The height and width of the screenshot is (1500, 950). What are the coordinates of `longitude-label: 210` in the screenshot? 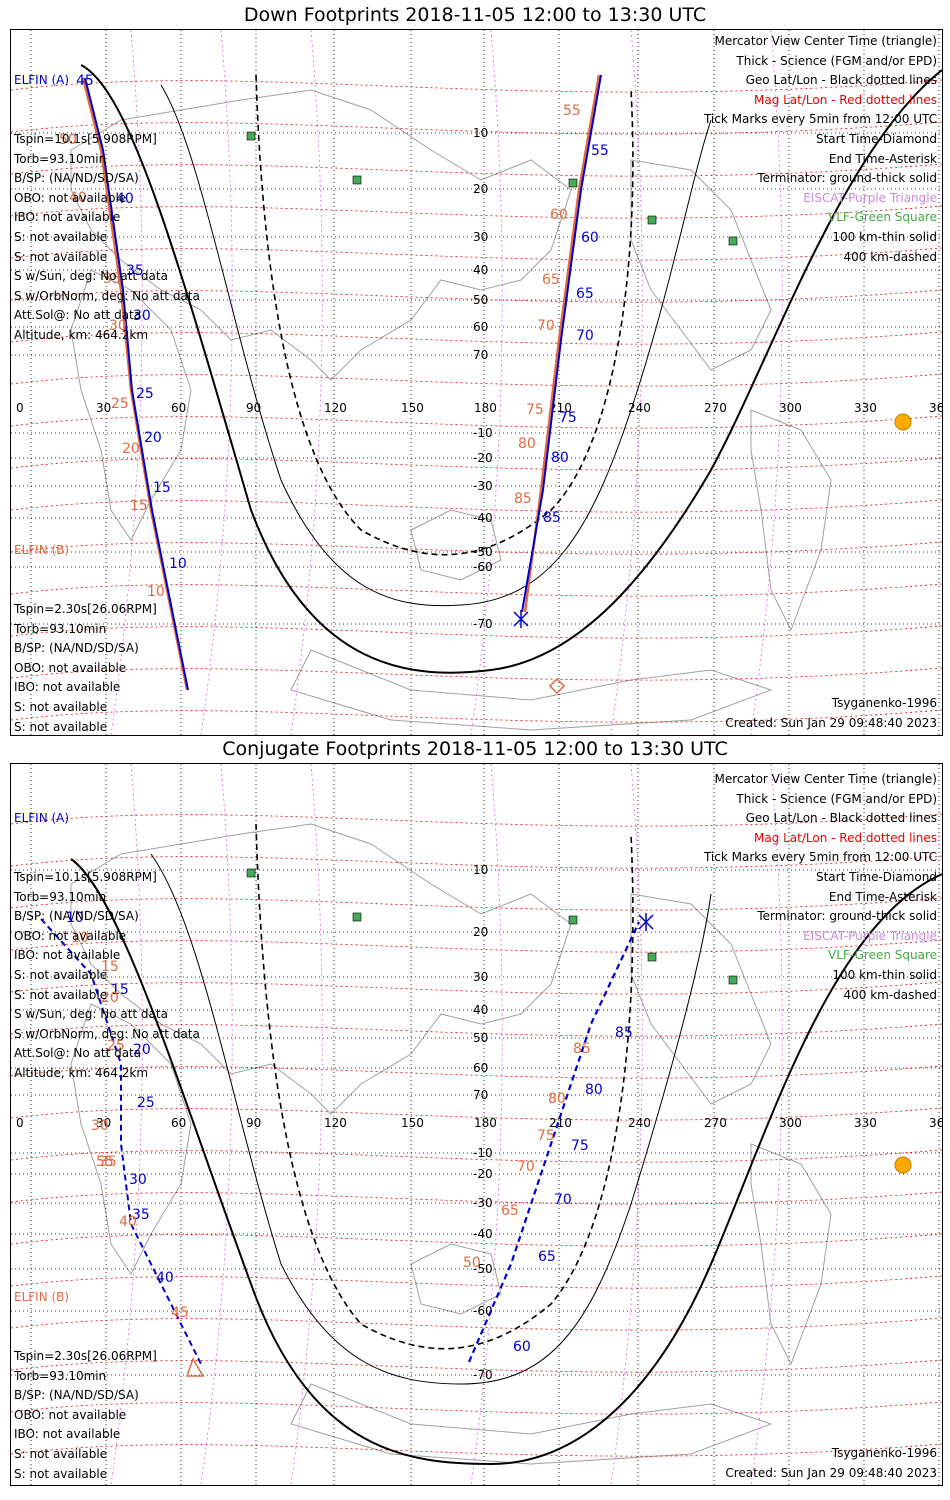 It's located at (560, 1123).